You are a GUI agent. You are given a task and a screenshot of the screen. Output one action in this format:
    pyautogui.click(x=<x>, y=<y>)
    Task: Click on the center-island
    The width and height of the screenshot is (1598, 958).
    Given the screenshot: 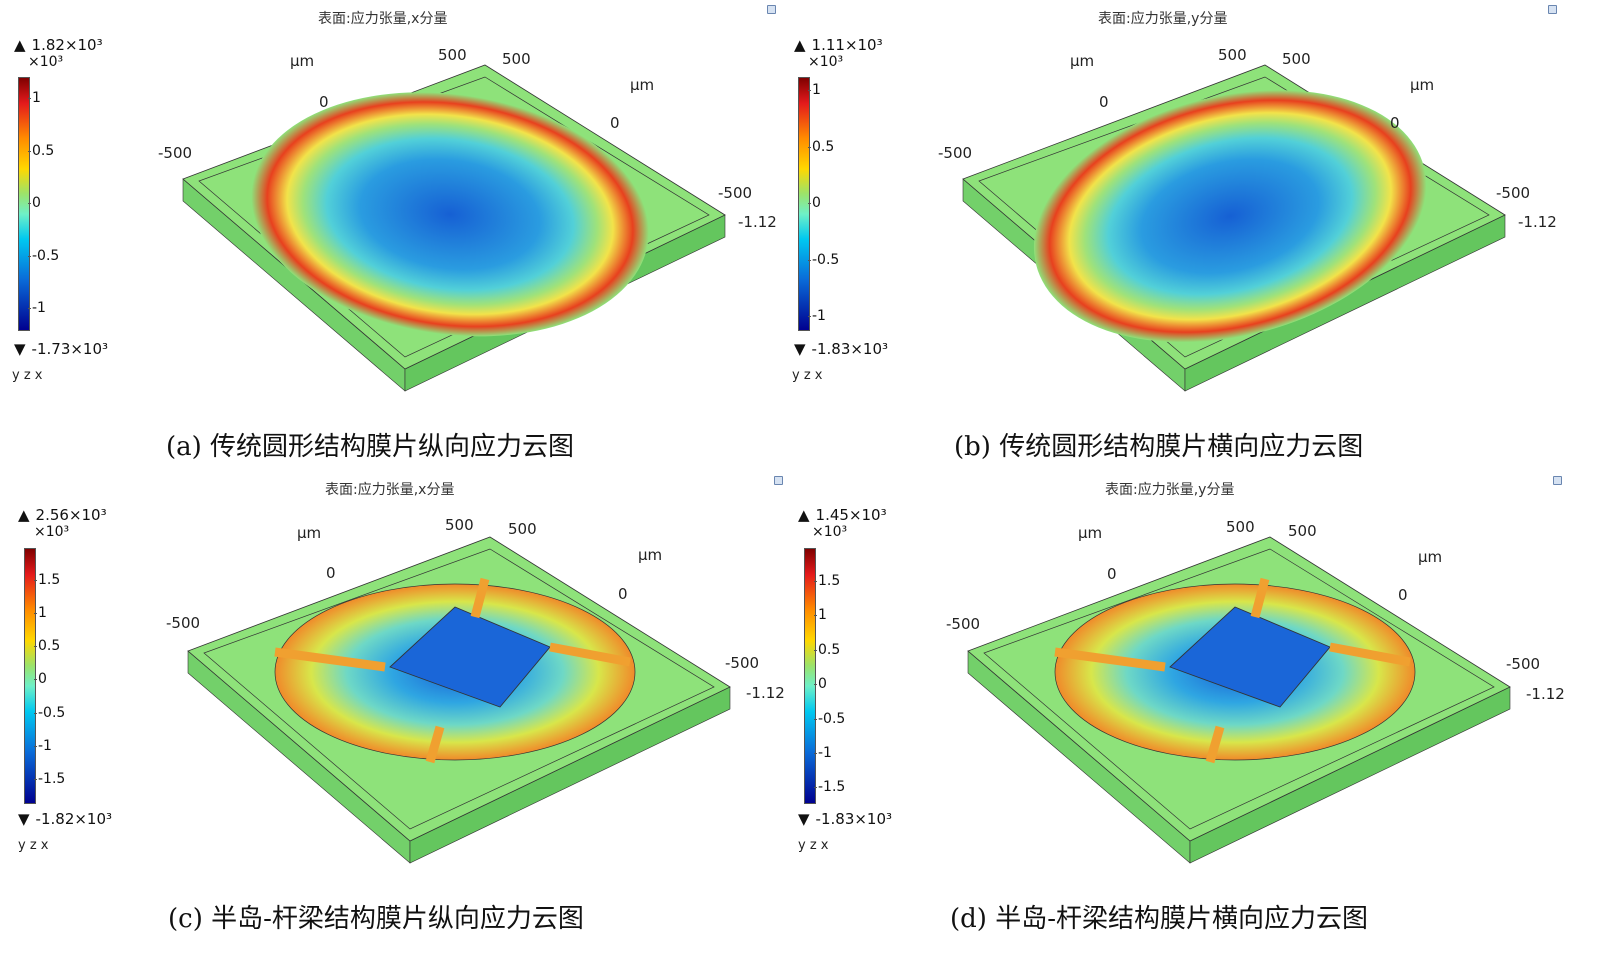 What is the action you would take?
    pyautogui.click(x=1250, y=657)
    